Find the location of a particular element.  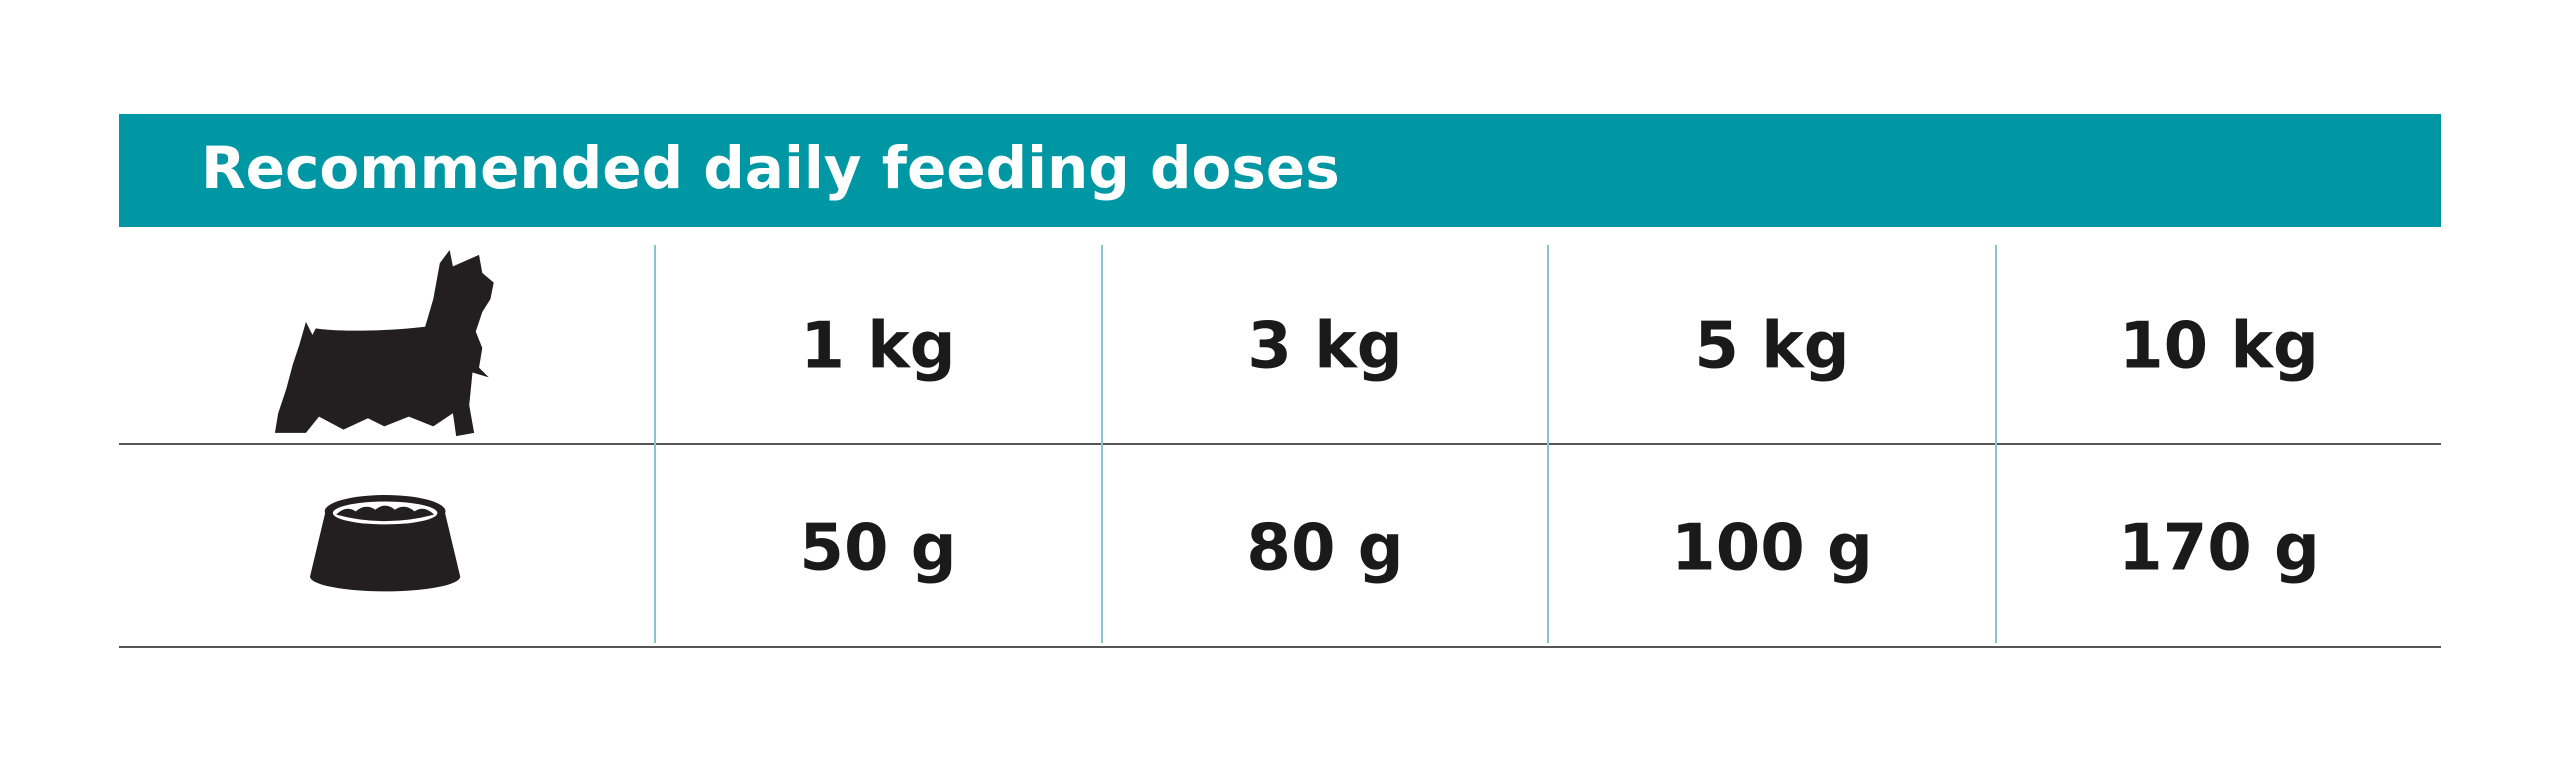

dog-icon is located at coordinates (384, 343).